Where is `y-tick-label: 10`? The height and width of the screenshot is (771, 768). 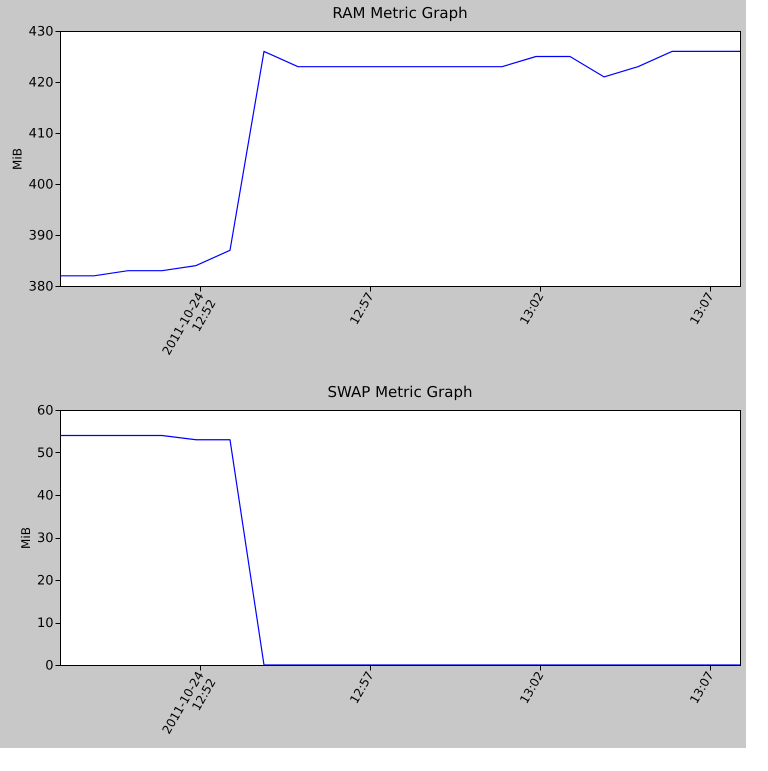 y-tick-label: 10 is located at coordinates (45, 623).